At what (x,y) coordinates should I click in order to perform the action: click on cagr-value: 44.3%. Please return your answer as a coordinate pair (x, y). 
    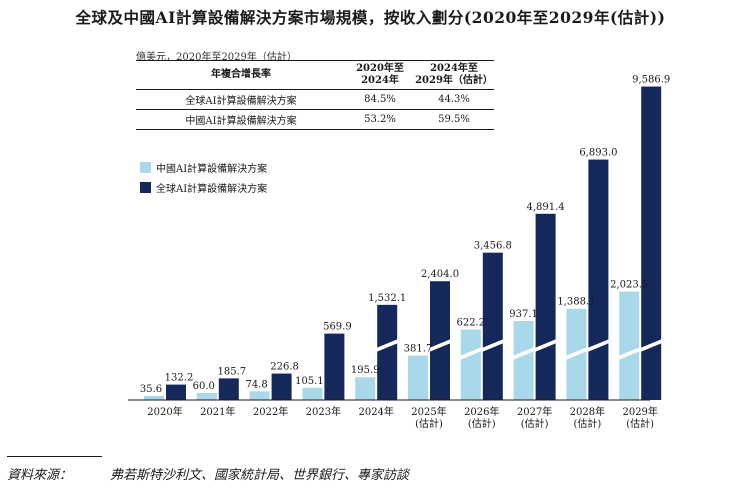
    Looking at the image, I should click on (454, 99).